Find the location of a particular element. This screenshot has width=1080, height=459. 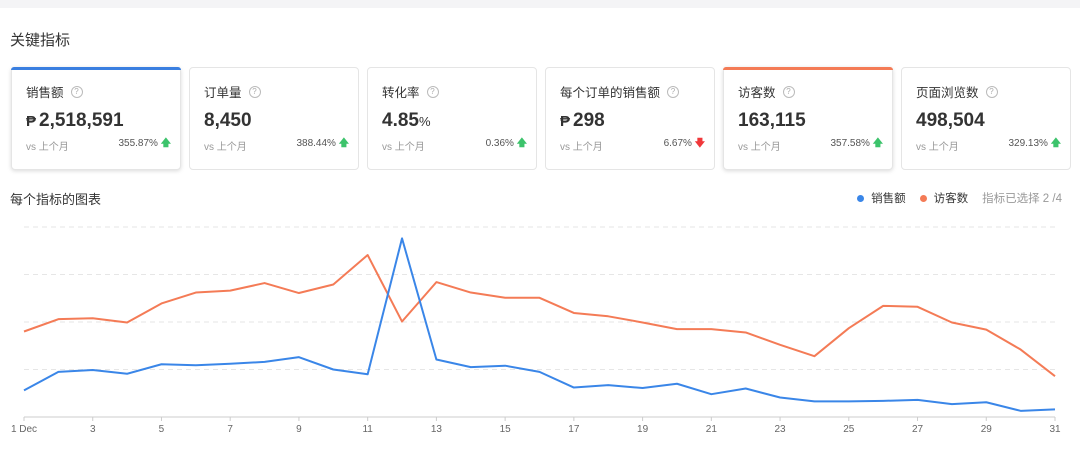

top-band is located at coordinates (540, 4).